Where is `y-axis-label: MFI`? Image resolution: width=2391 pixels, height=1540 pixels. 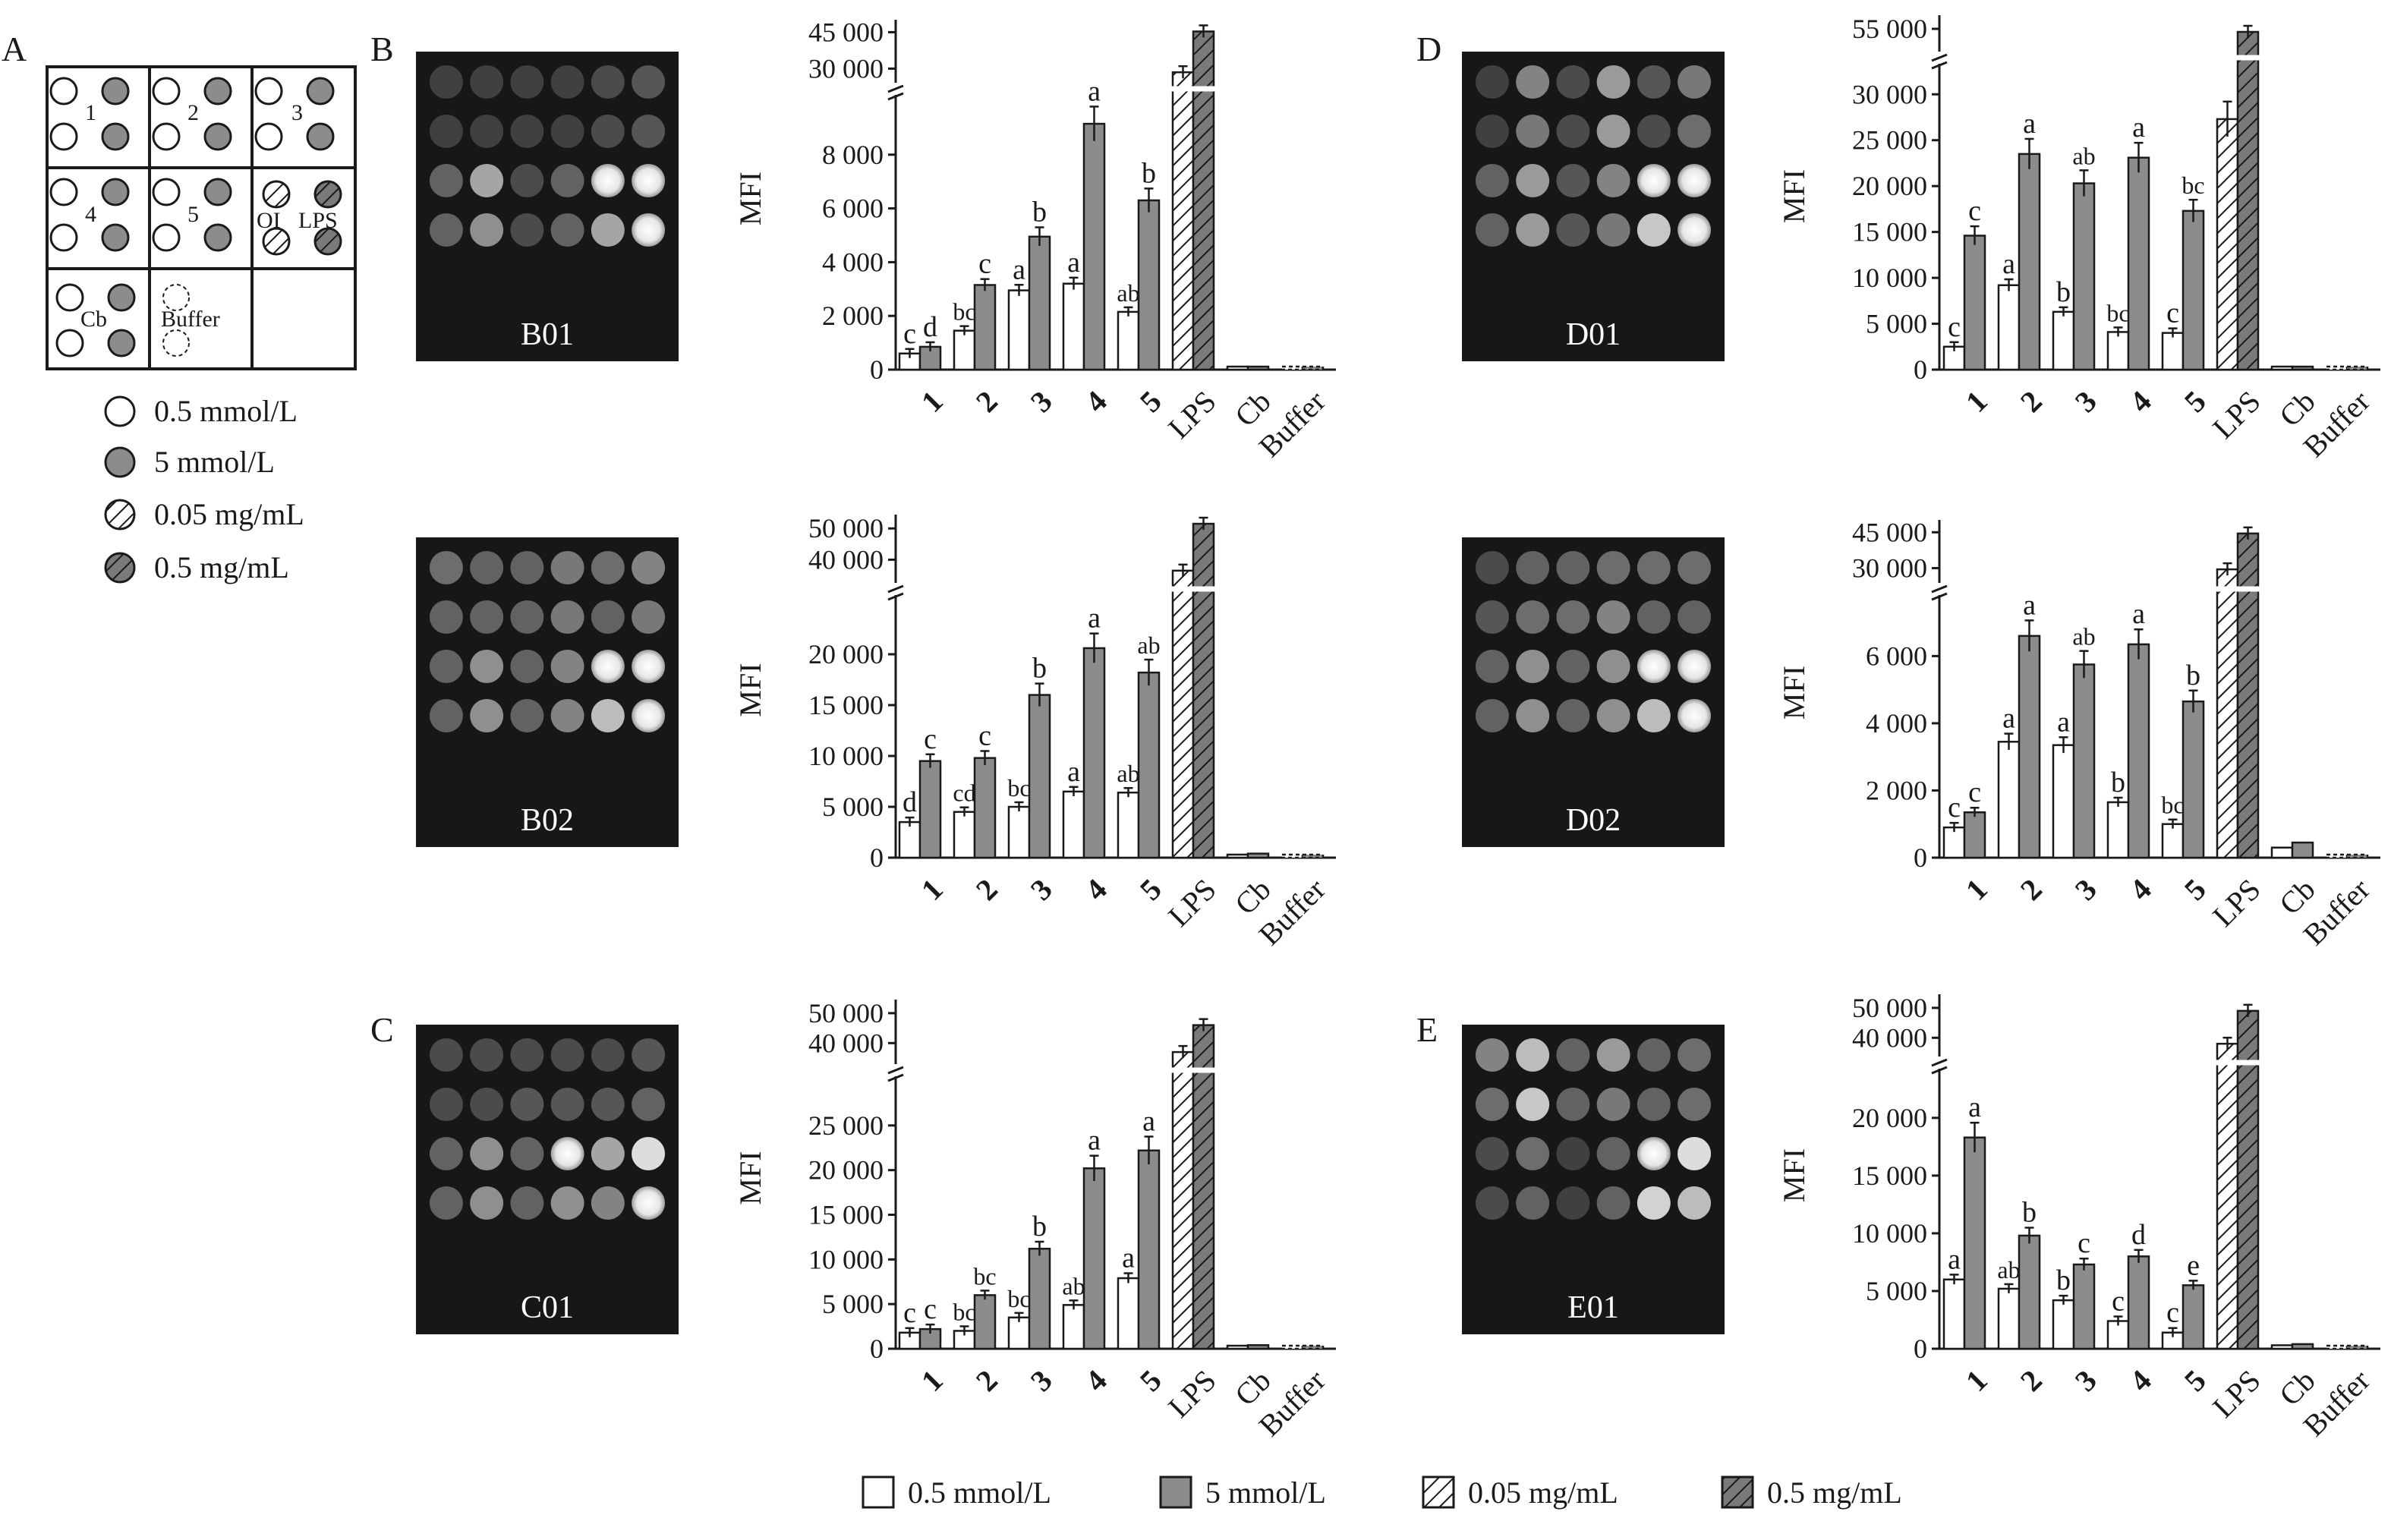 y-axis-label: MFI is located at coordinates (750, 1178).